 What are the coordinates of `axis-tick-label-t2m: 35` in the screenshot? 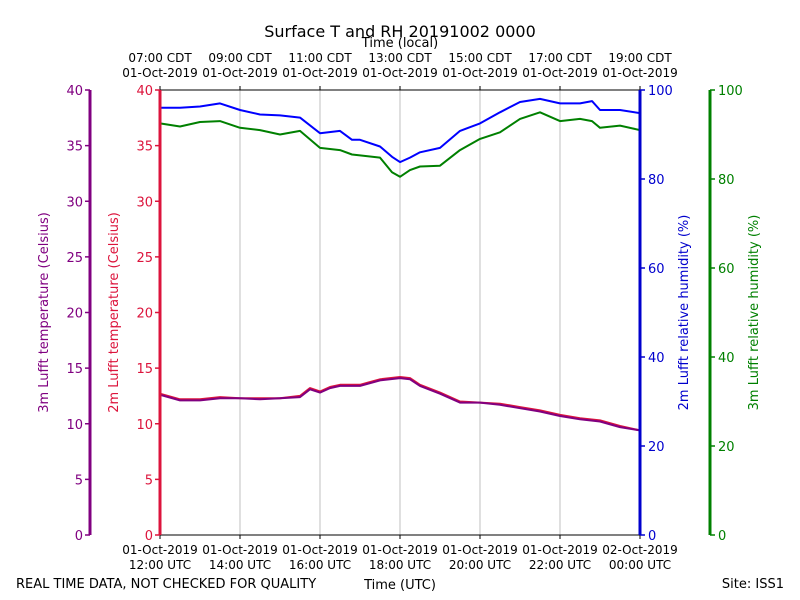 It's located at (144, 147).